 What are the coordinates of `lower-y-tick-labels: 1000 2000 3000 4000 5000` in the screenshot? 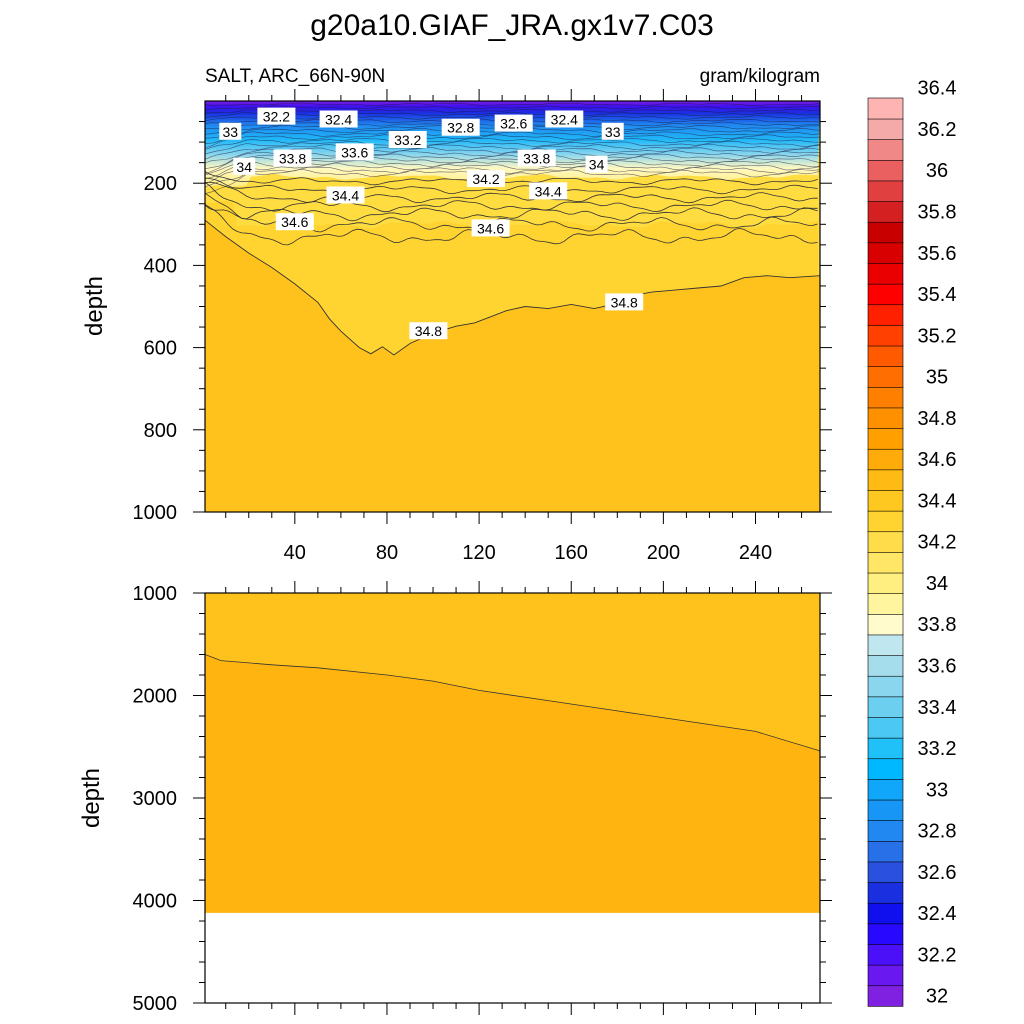 It's located at (155, 799).